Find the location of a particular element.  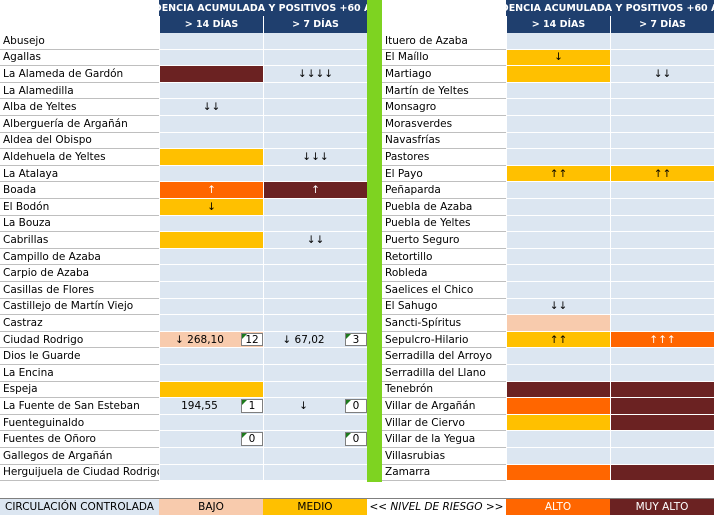

right-header-14-days: > 14 DÍAS is located at coordinates (558, 24).